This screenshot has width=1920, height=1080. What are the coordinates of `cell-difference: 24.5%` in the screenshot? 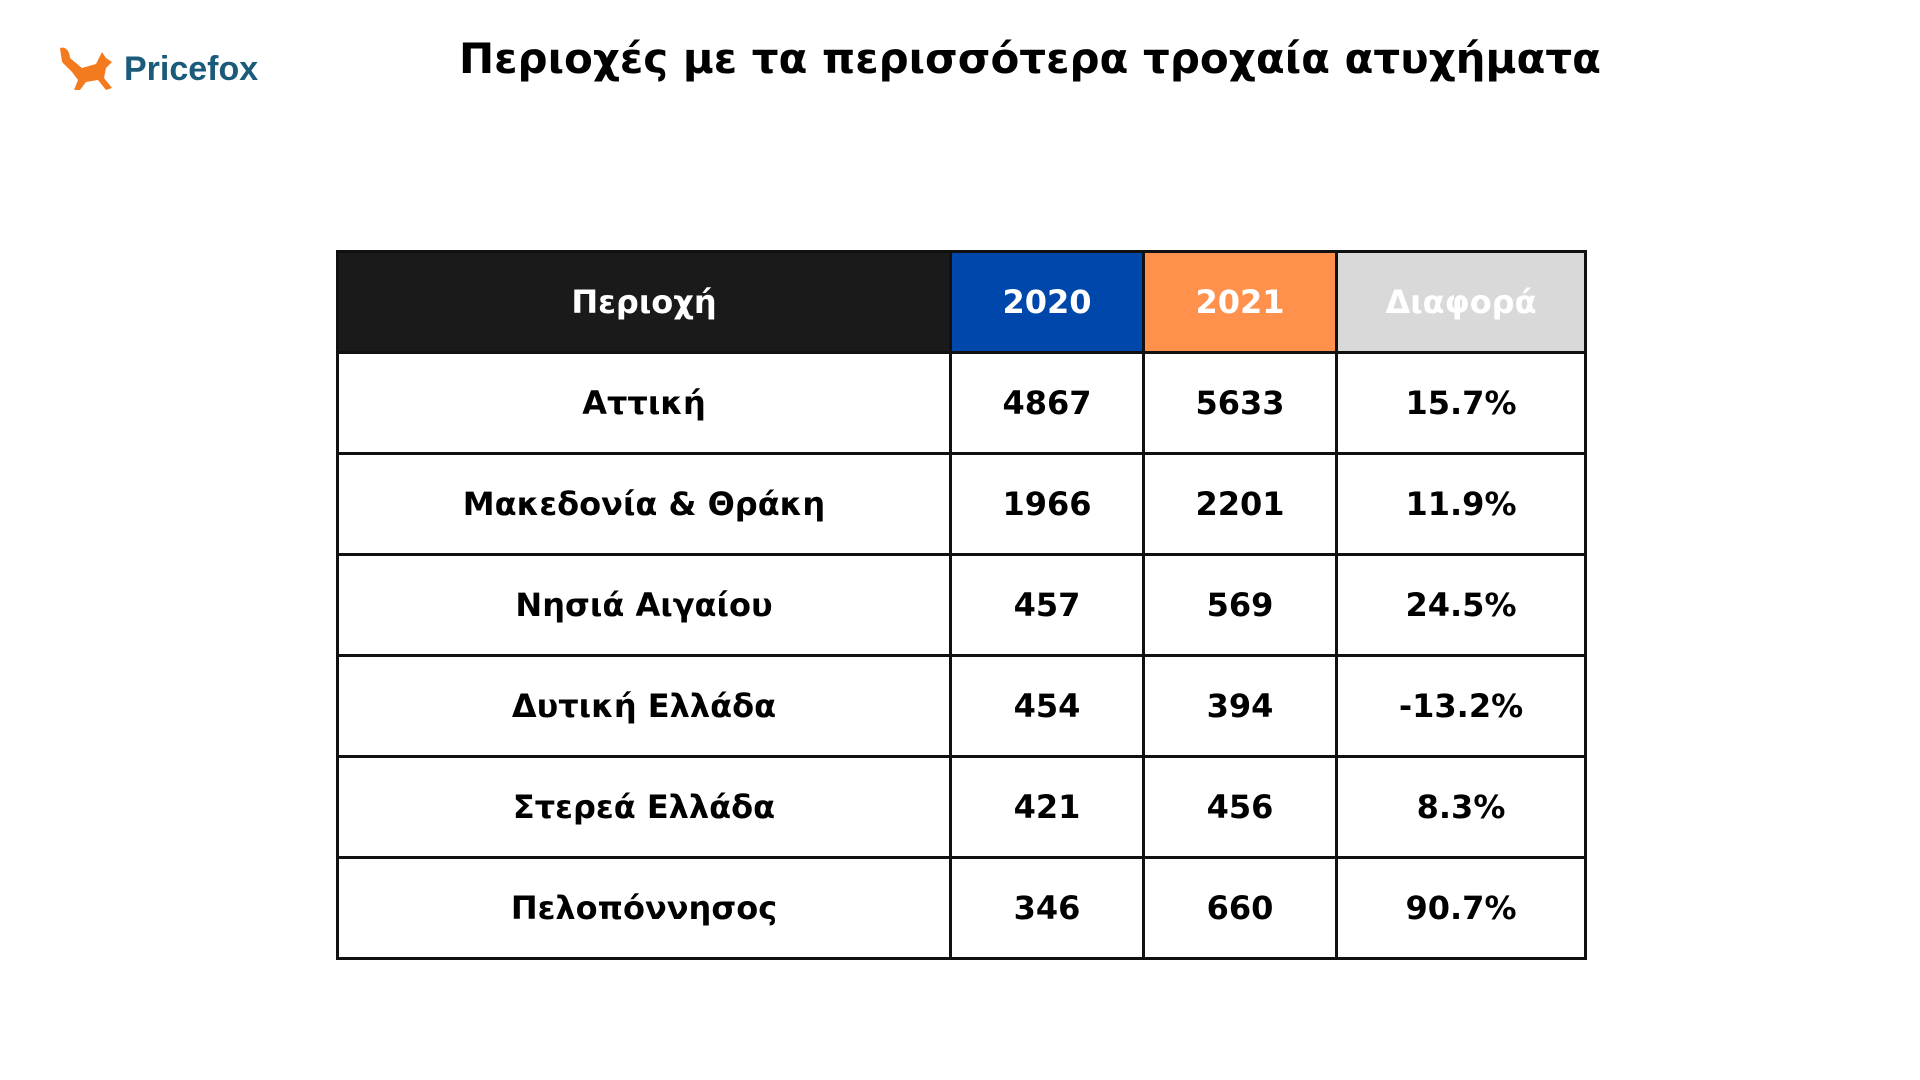 It's located at (1461, 605).